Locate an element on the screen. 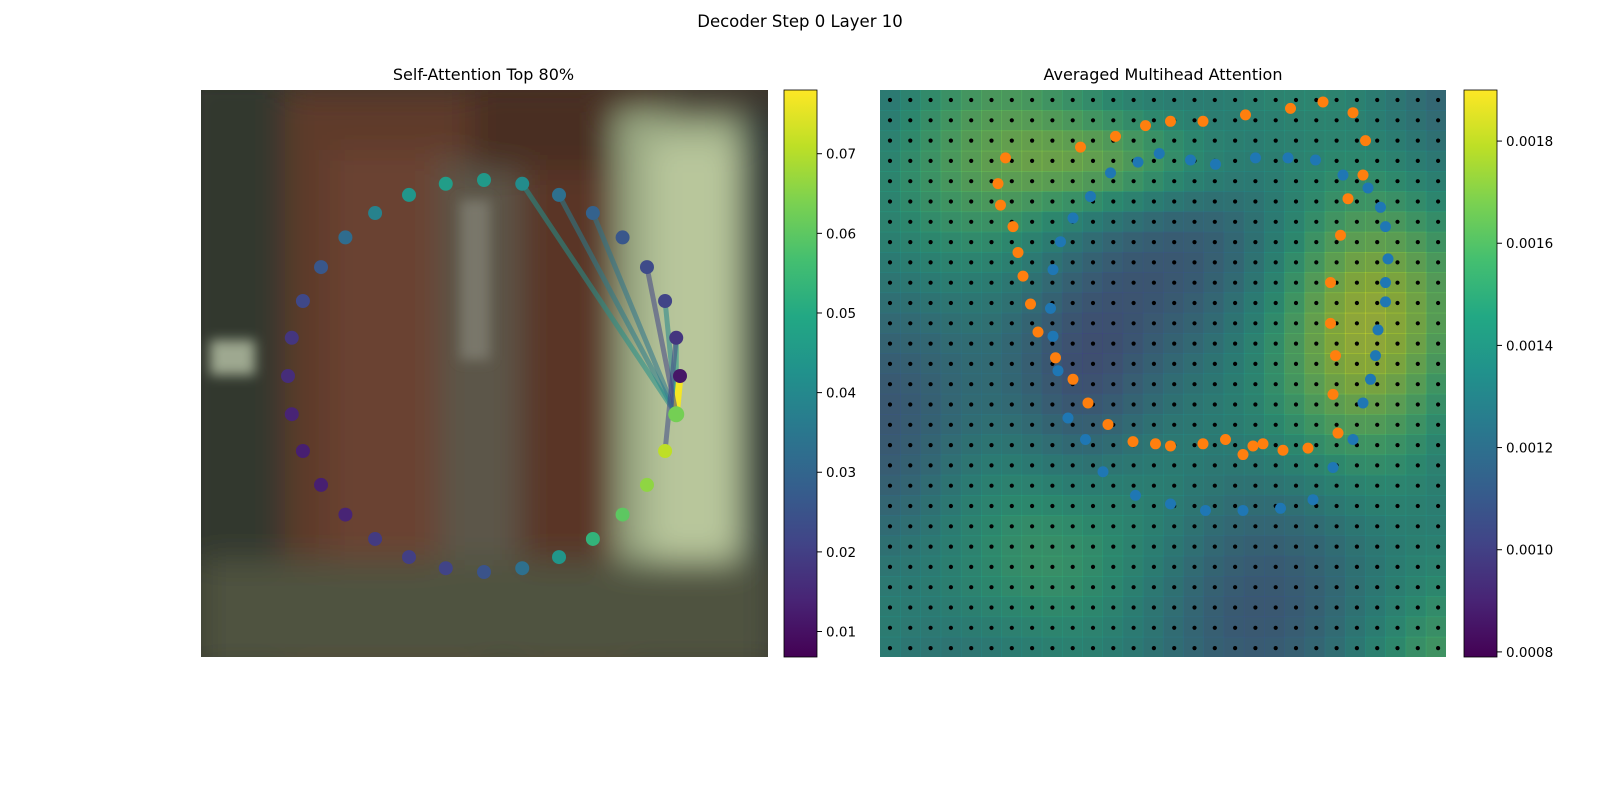  right-cbar-tick-label-1: 0.0010 is located at coordinates (1529, 551).